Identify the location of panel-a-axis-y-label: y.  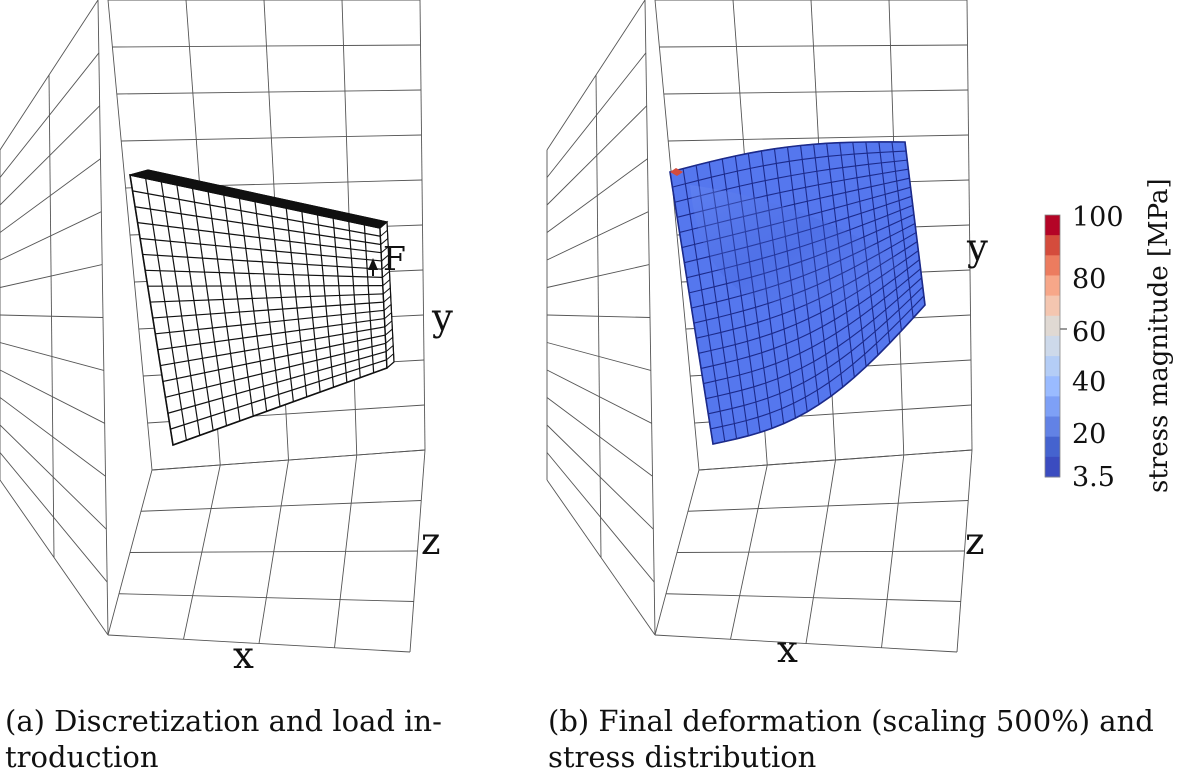
(442, 317).